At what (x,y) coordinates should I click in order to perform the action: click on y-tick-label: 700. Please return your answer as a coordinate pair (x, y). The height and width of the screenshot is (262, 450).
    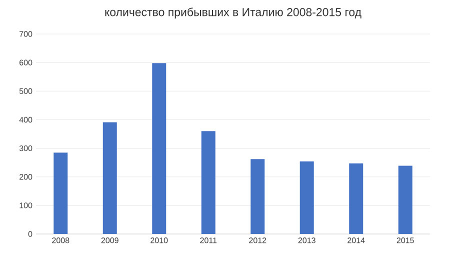
    Looking at the image, I should click on (26, 34).